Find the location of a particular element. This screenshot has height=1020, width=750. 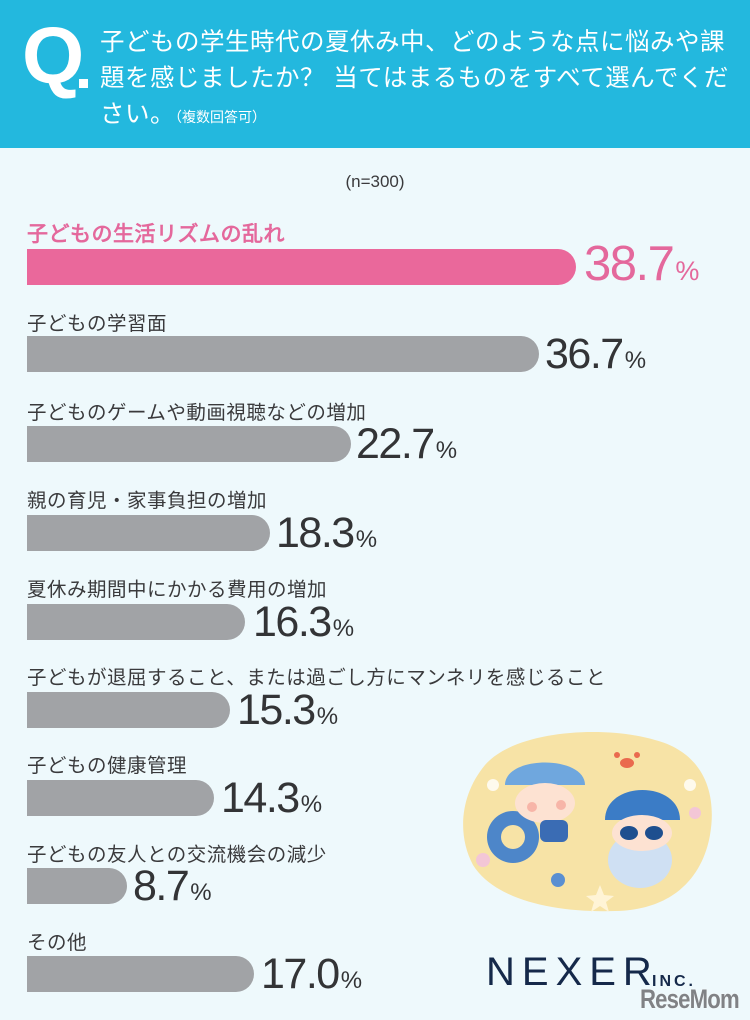

value-number: 16.3 is located at coordinates (292, 622).